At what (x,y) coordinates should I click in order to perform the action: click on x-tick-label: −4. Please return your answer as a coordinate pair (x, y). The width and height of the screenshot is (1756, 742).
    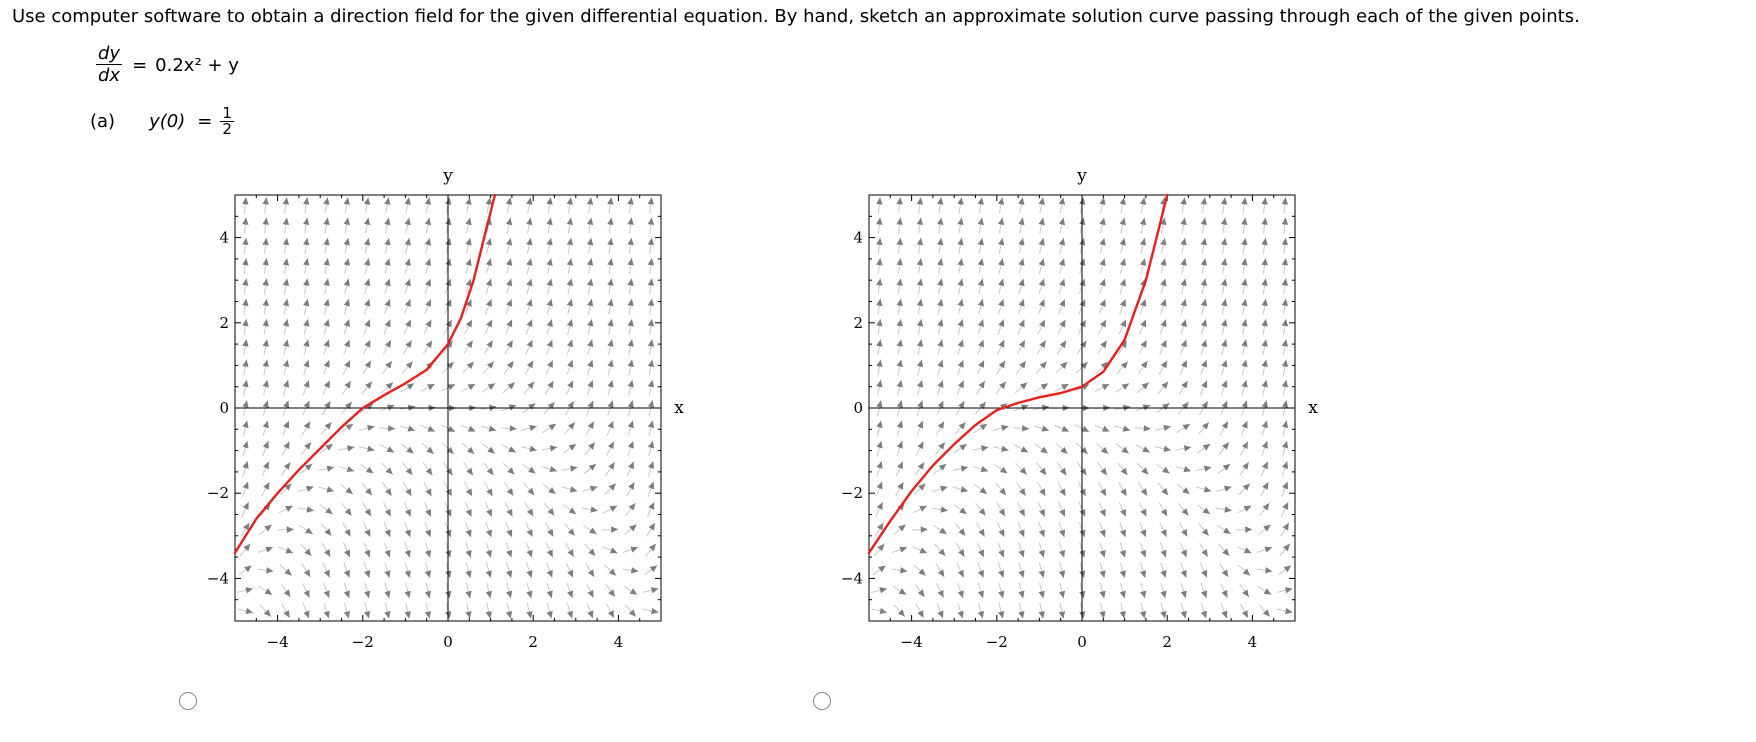
    Looking at the image, I should click on (278, 642).